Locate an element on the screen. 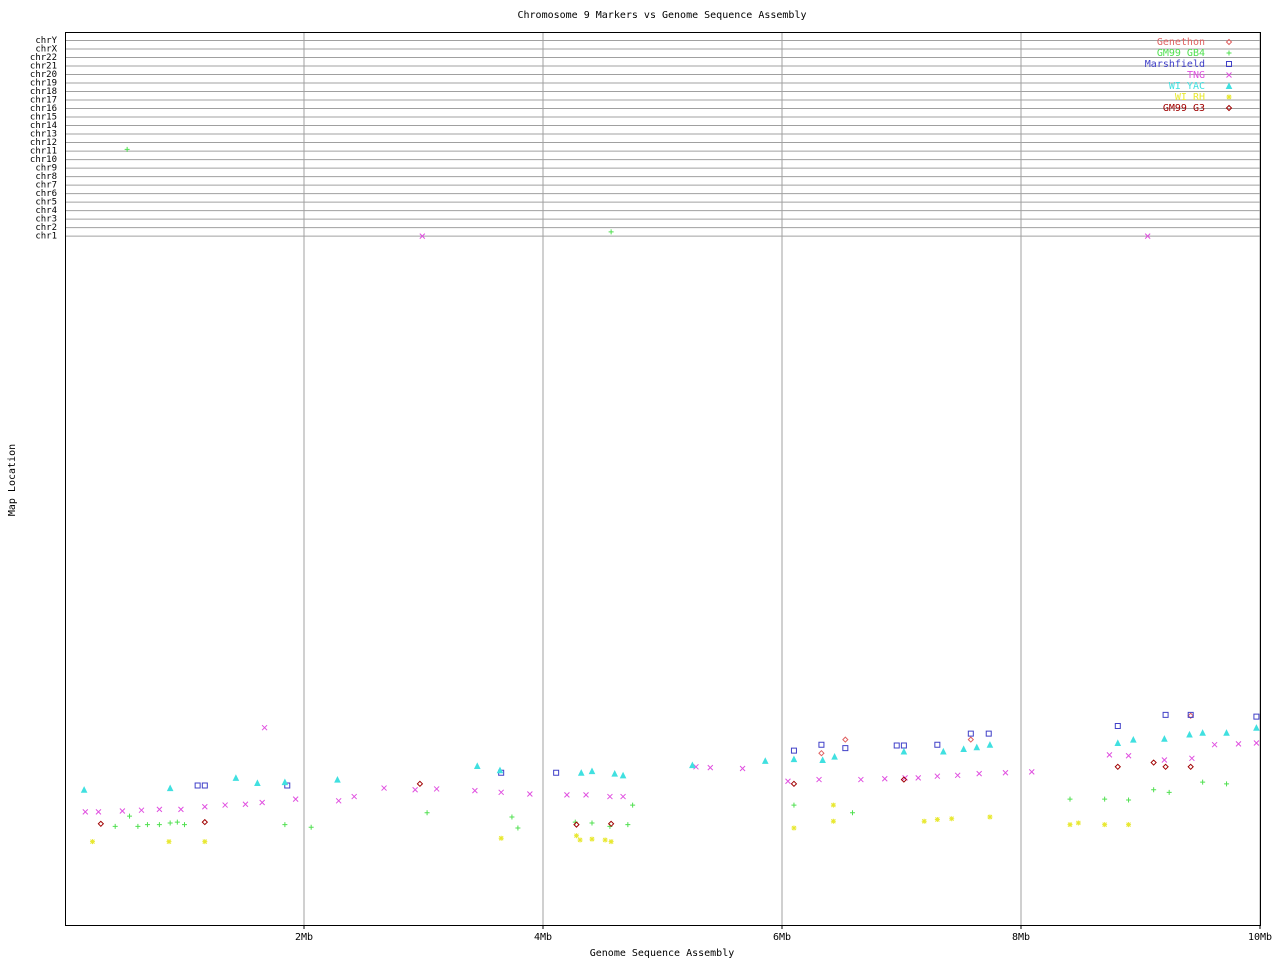 Image resolution: width=1280 pixels, height=960 pixels. y-tick-label: chr3 is located at coordinates (46, 220).